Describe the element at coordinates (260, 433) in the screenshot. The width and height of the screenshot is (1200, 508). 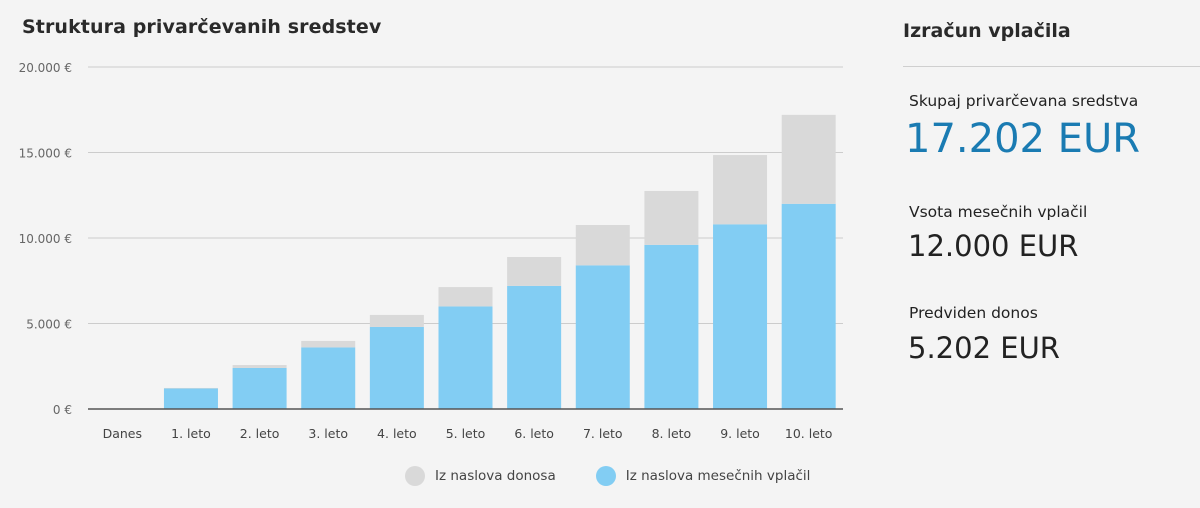
I see `x-tick-label: 2. leto` at that location.